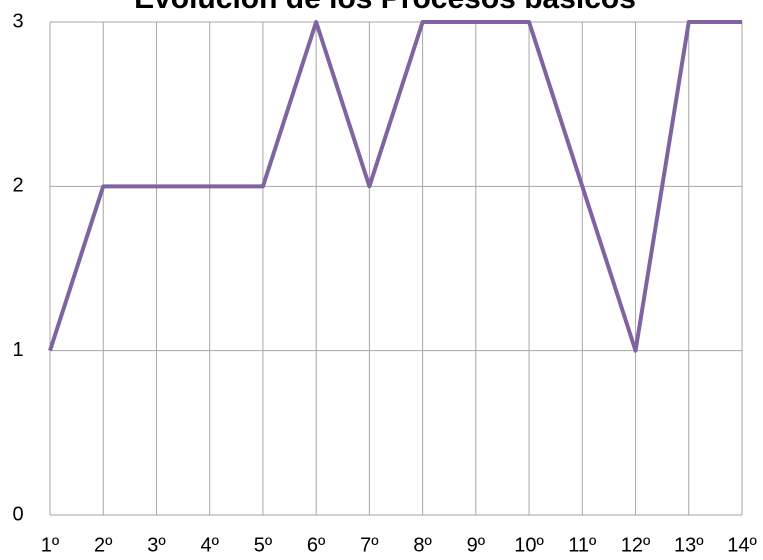 The image size is (763, 560). Describe the element at coordinates (369, 545) in the screenshot. I see `x-tick-label: 7º` at that location.